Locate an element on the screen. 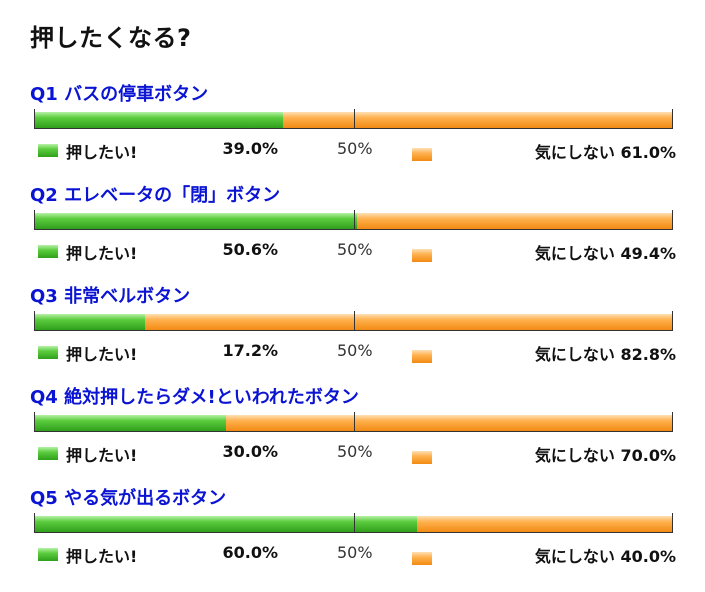  no-percent: 61.0% is located at coordinates (648, 152).